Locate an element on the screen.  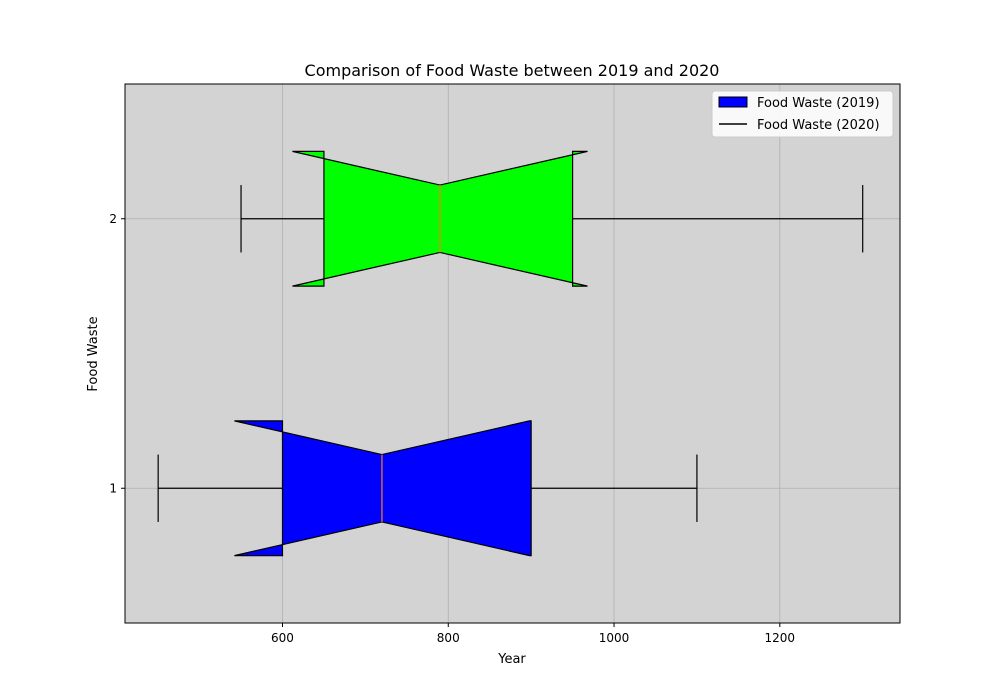
legend: Food Waste (2019) Food Waste (2020) is located at coordinates (802, 114).